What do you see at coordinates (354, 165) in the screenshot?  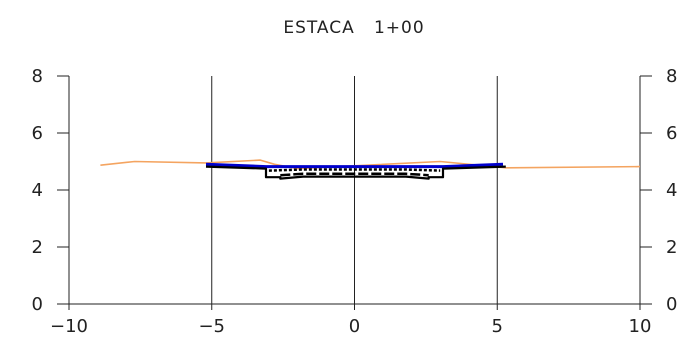 I see `surface-line` at bounding box center [354, 165].